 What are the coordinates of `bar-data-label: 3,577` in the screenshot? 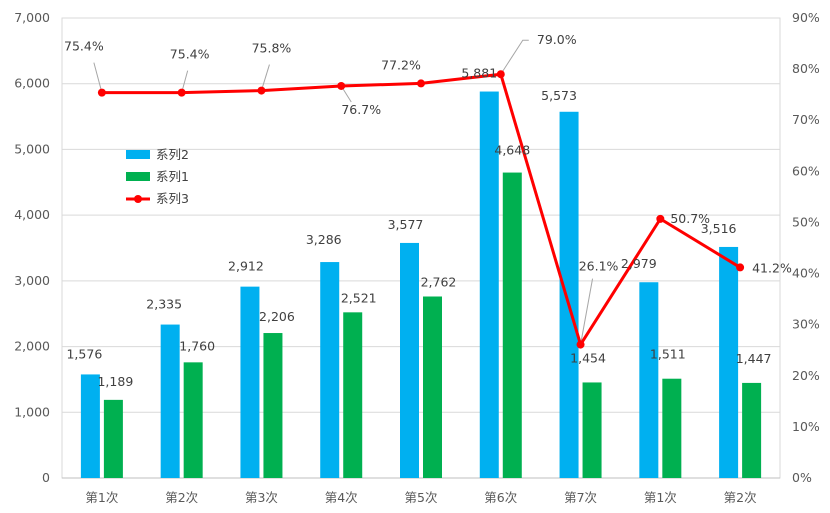 It's located at (406, 224).